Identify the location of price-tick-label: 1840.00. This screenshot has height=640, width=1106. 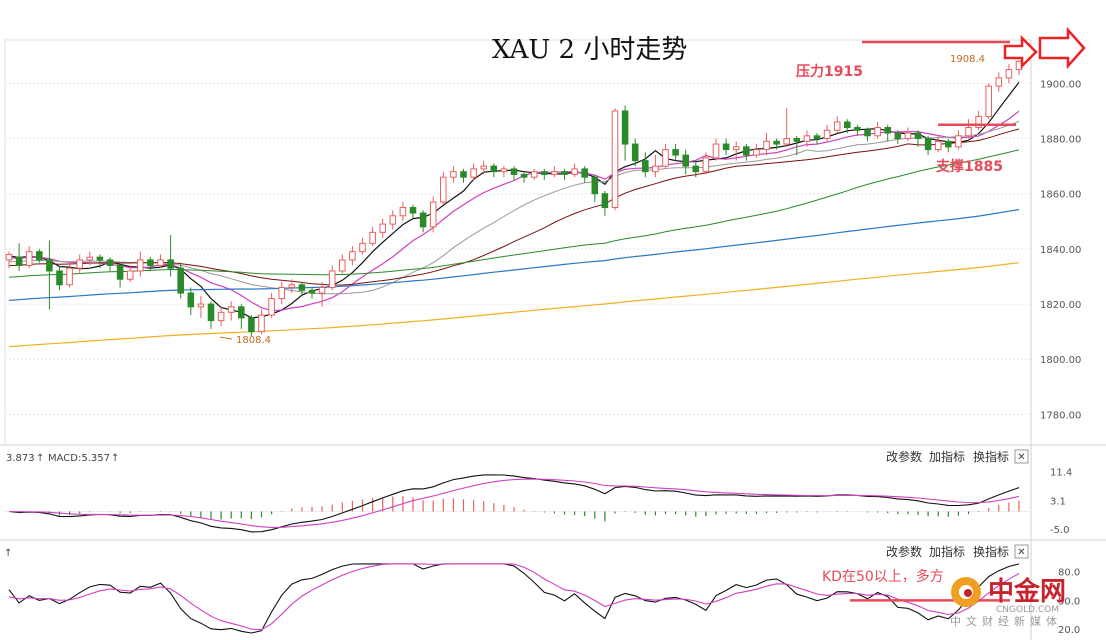
(1060, 250).